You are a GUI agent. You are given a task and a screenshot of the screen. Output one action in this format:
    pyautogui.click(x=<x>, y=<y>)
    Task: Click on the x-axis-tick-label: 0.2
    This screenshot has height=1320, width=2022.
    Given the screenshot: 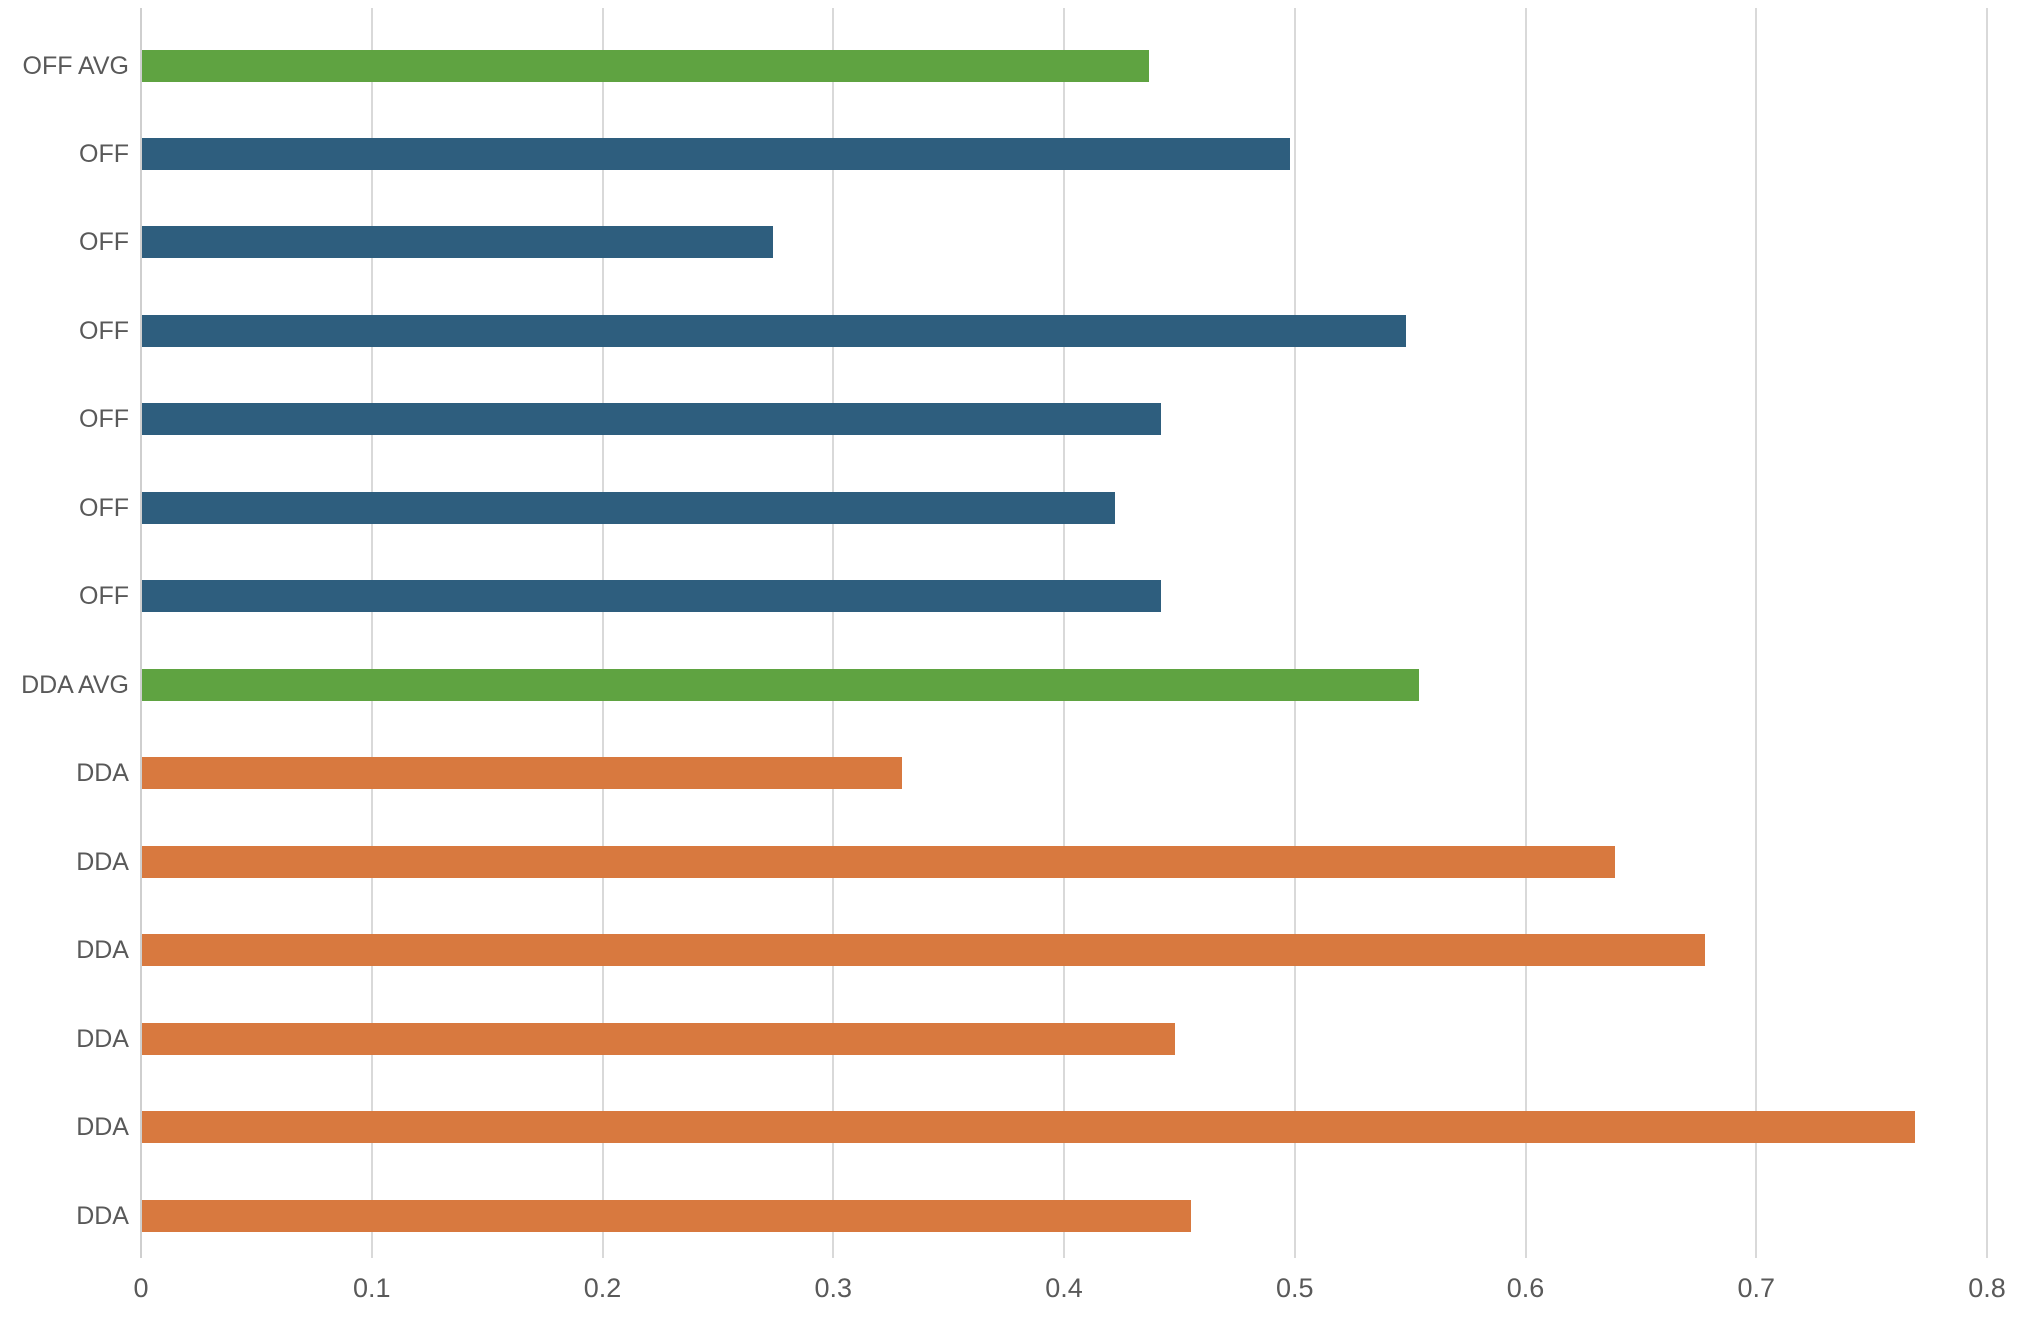 What is the action you would take?
    pyautogui.click(x=602, y=1288)
    